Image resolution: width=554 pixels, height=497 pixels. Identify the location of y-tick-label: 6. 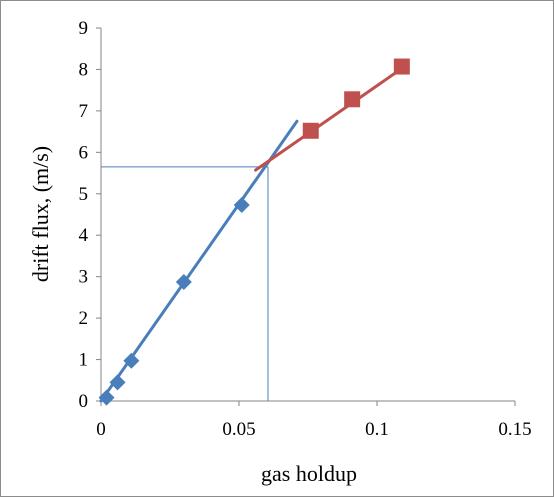
(84, 152).